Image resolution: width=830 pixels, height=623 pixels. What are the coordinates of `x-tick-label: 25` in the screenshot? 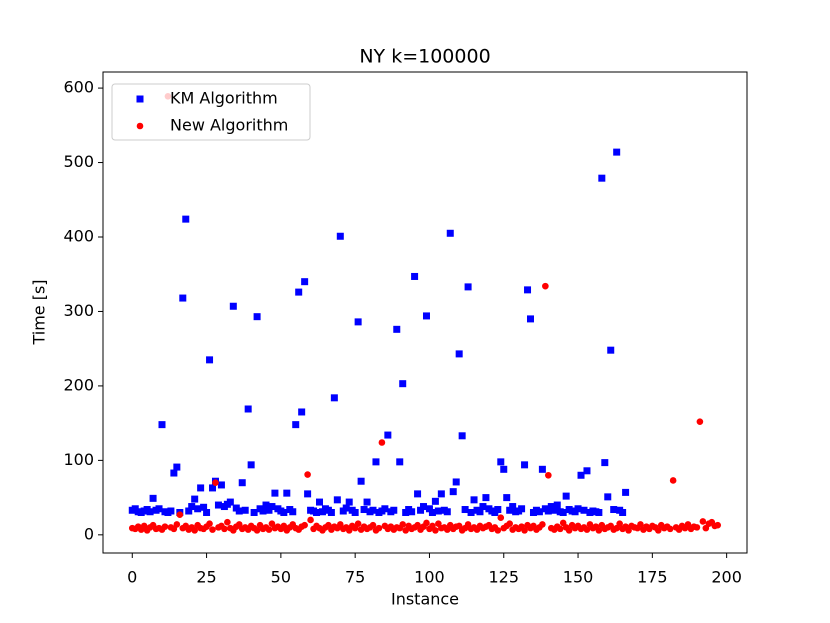 It's located at (206, 577).